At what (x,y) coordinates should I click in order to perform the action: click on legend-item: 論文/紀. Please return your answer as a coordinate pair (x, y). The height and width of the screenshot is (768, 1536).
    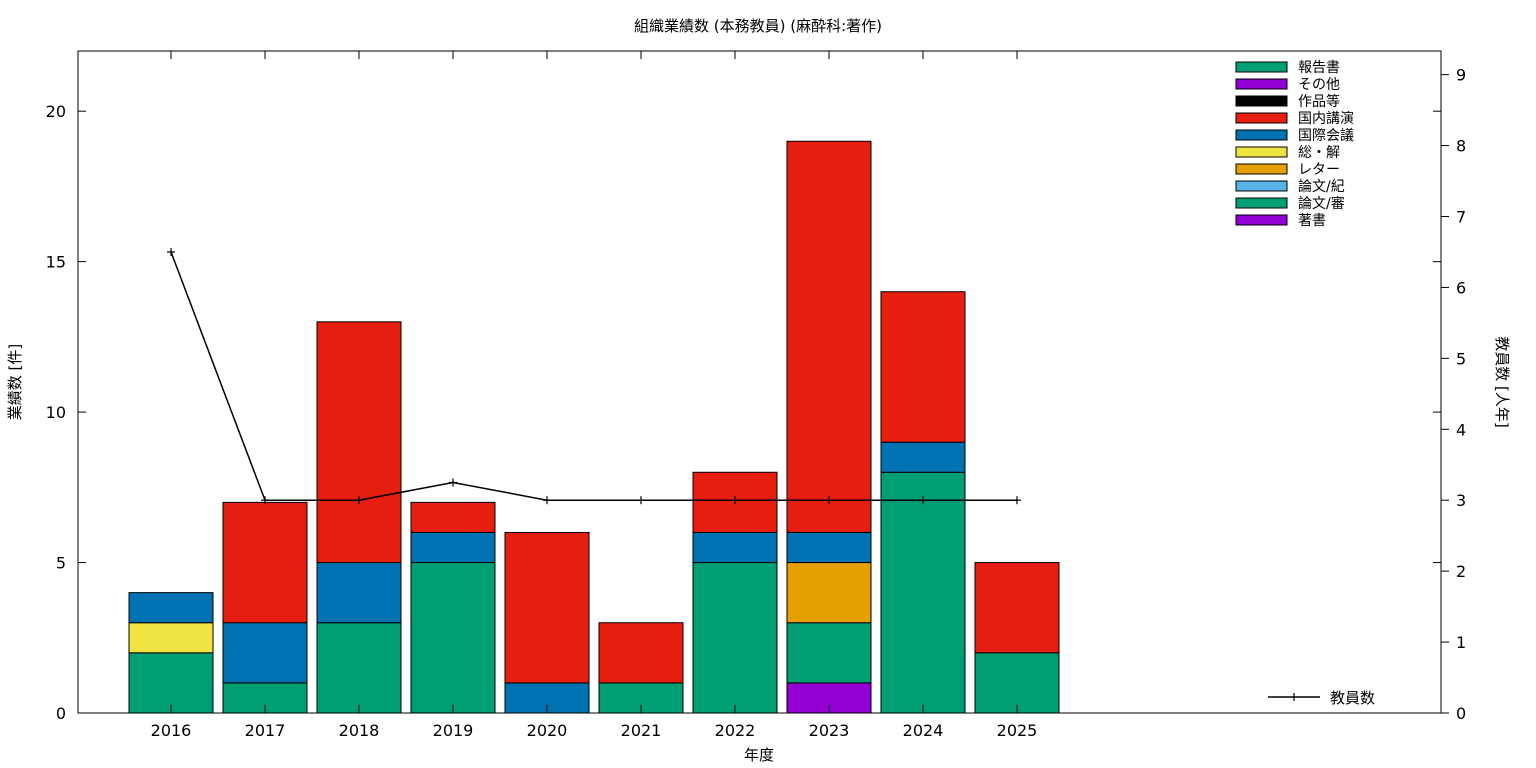
    Looking at the image, I should click on (1290, 187).